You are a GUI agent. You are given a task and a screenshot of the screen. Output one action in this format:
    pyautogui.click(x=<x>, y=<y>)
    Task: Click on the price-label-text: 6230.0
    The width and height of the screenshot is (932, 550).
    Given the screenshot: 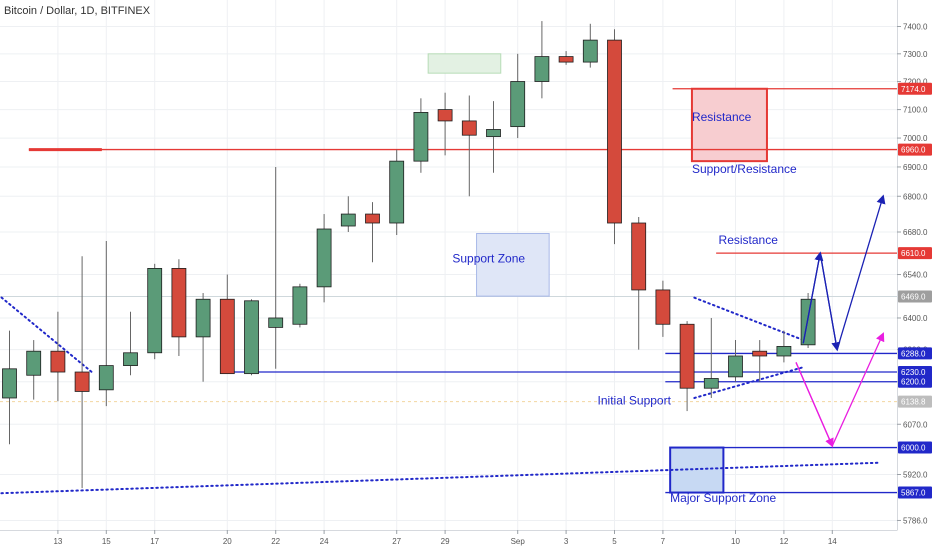 What is the action you would take?
    pyautogui.click(x=913, y=372)
    